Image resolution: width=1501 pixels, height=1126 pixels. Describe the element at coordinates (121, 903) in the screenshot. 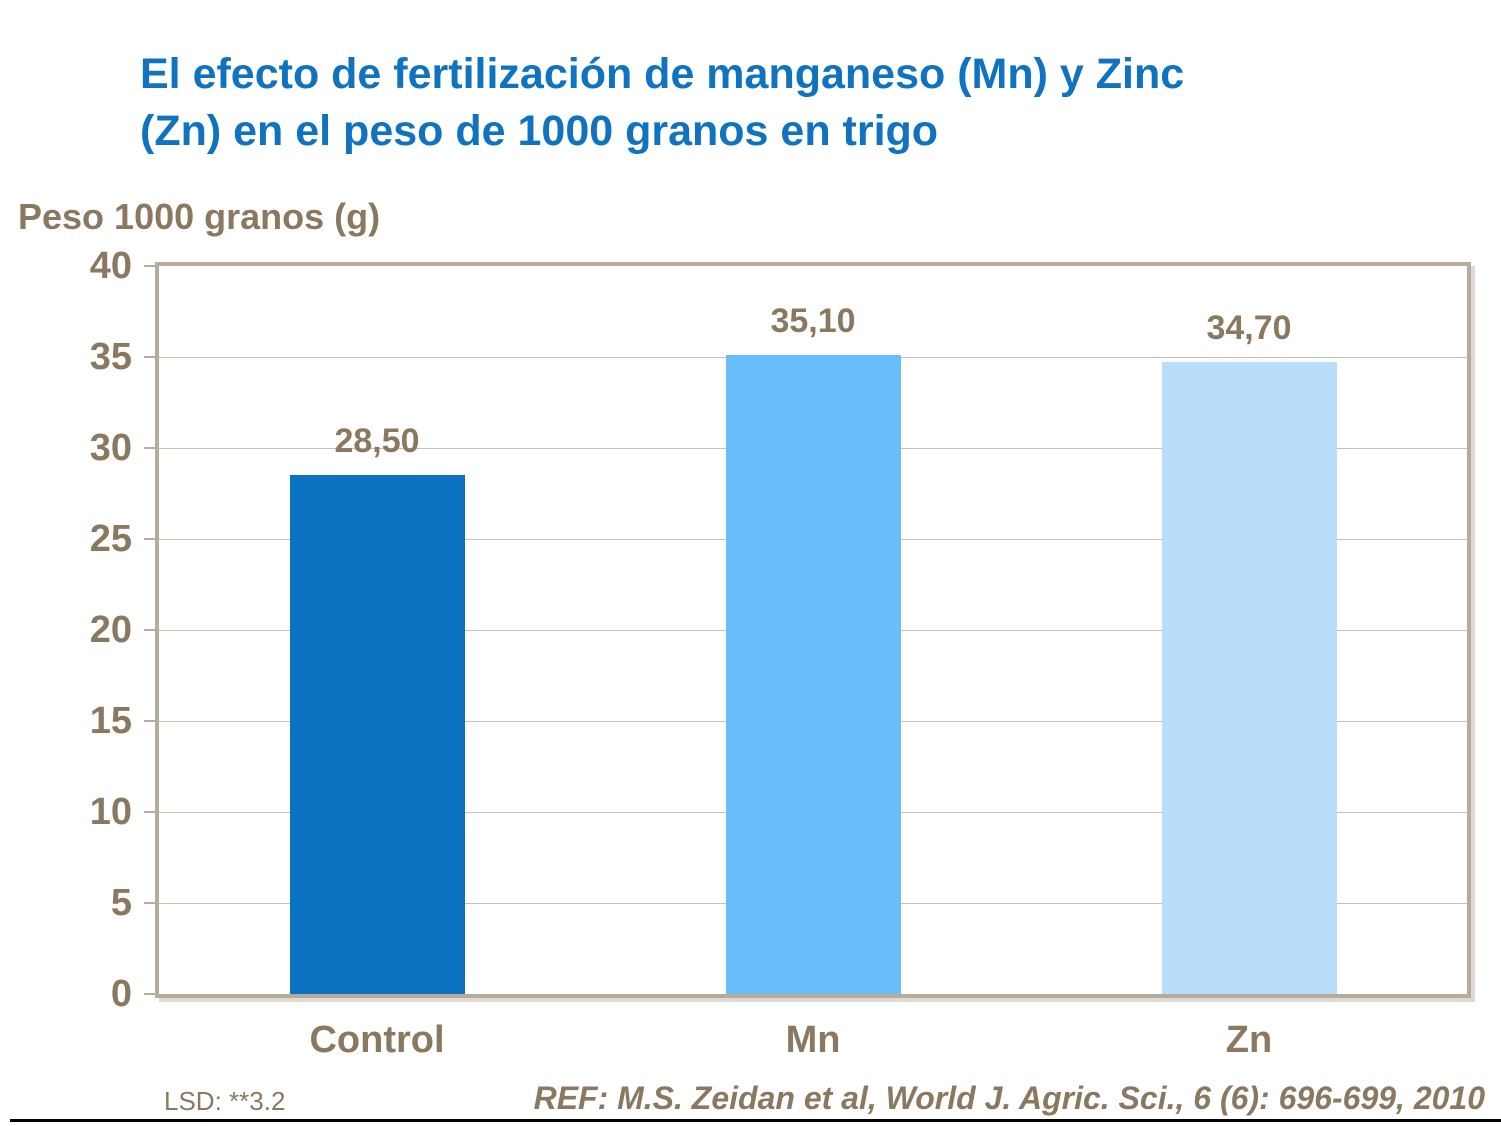

I see `y-axis-tick-label-5: 5` at that location.